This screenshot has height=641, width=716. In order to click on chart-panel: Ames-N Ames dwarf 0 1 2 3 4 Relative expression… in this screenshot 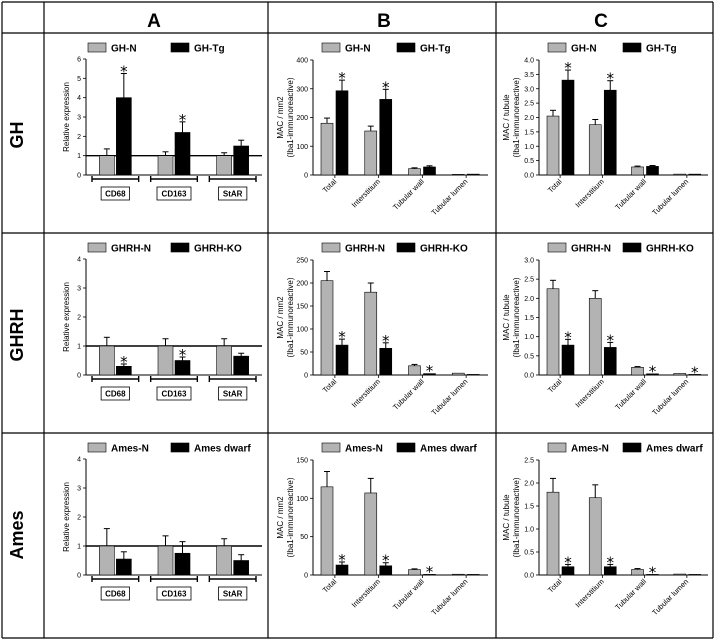, I will do `click(162, 521)`.